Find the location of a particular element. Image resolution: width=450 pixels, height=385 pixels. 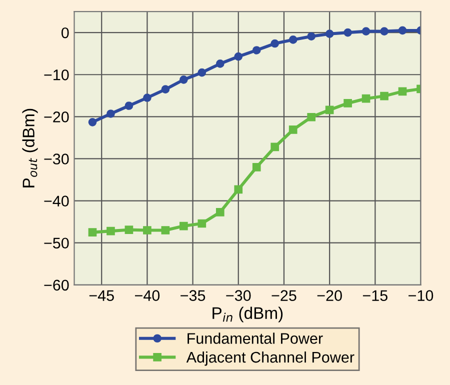

x-tick-label: −10 is located at coordinates (421, 295).